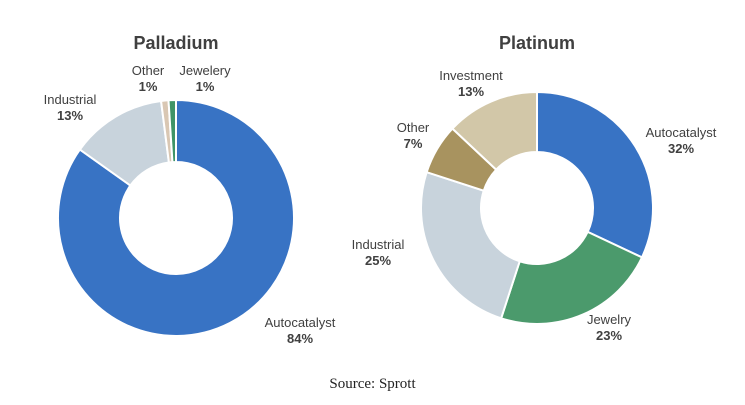  I want to click on slice-value-investment: 13%, so click(471, 91).